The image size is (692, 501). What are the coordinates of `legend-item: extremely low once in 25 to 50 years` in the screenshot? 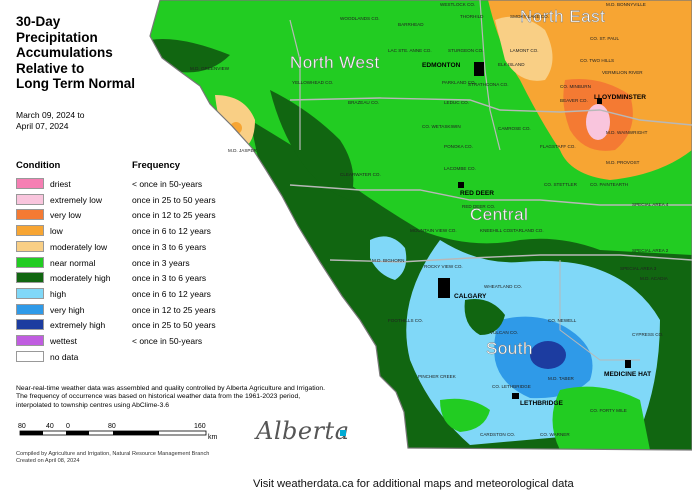 It's located at (131, 200).